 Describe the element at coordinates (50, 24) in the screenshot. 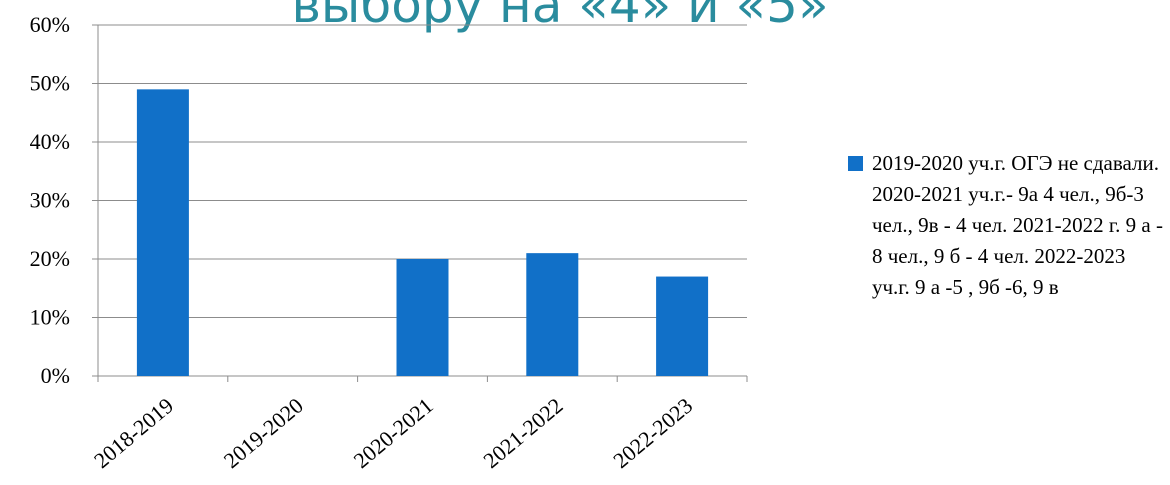

I see `y-tick-label: 60%` at that location.